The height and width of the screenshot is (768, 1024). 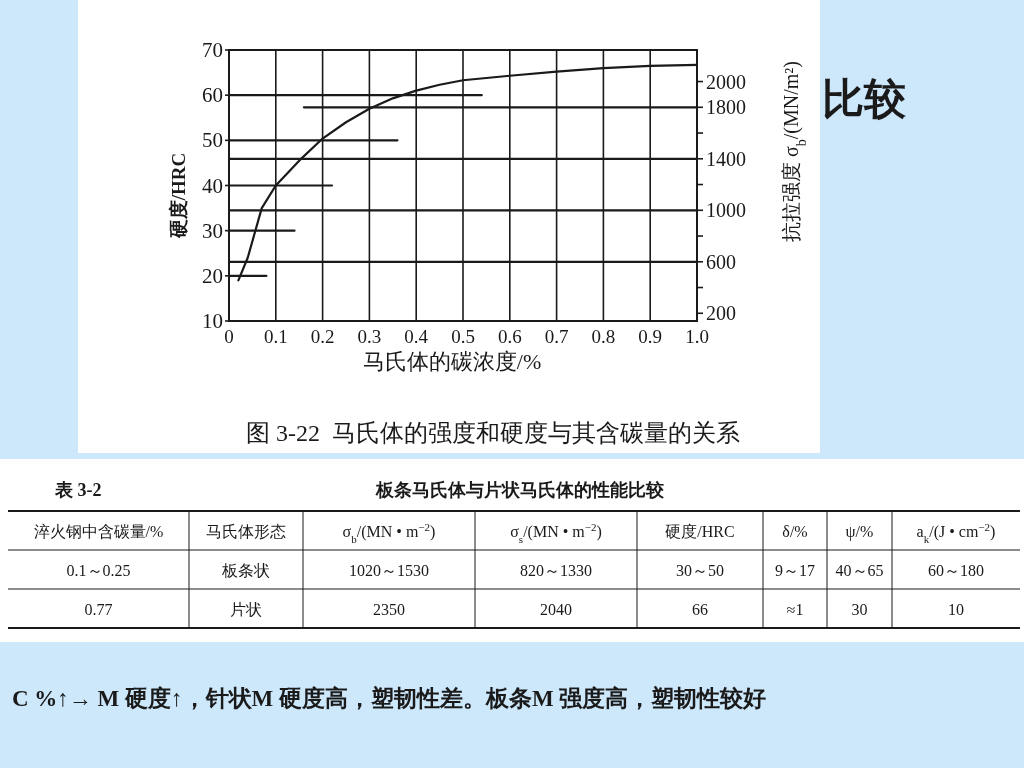 What do you see at coordinates (229, 336) in the screenshot?
I see `x-tick-label: 0` at bounding box center [229, 336].